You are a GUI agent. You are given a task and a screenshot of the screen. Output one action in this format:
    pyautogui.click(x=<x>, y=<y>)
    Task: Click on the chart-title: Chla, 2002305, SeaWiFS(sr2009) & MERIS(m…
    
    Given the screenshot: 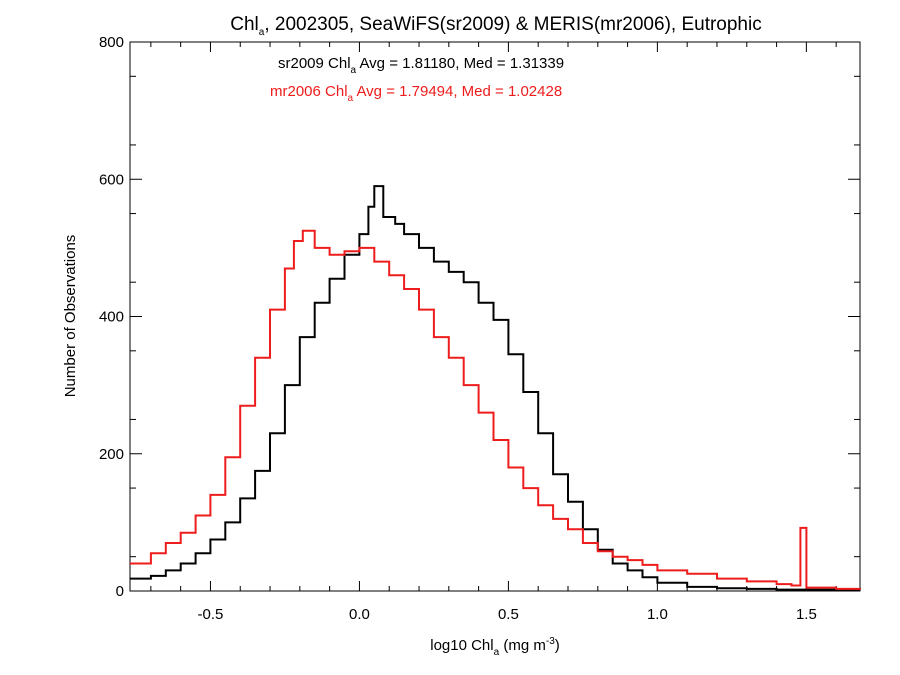 What is the action you would take?
    pyautogui.click(x=495, y=26)
    